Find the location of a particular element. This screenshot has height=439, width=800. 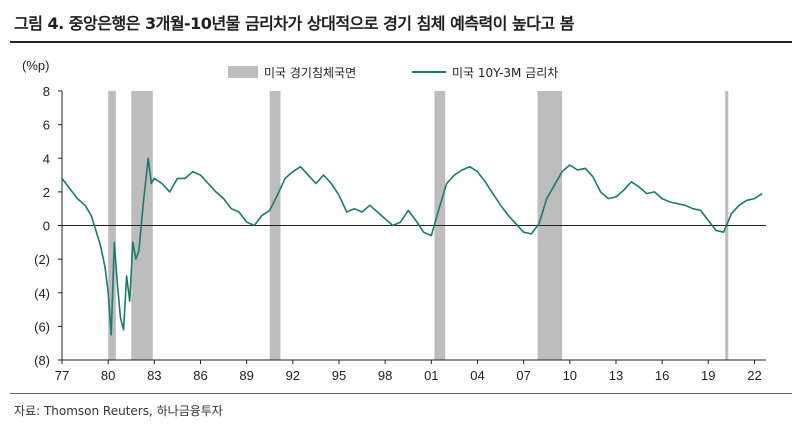

x-tick-label: 22 is located at coordinates (754, 375).